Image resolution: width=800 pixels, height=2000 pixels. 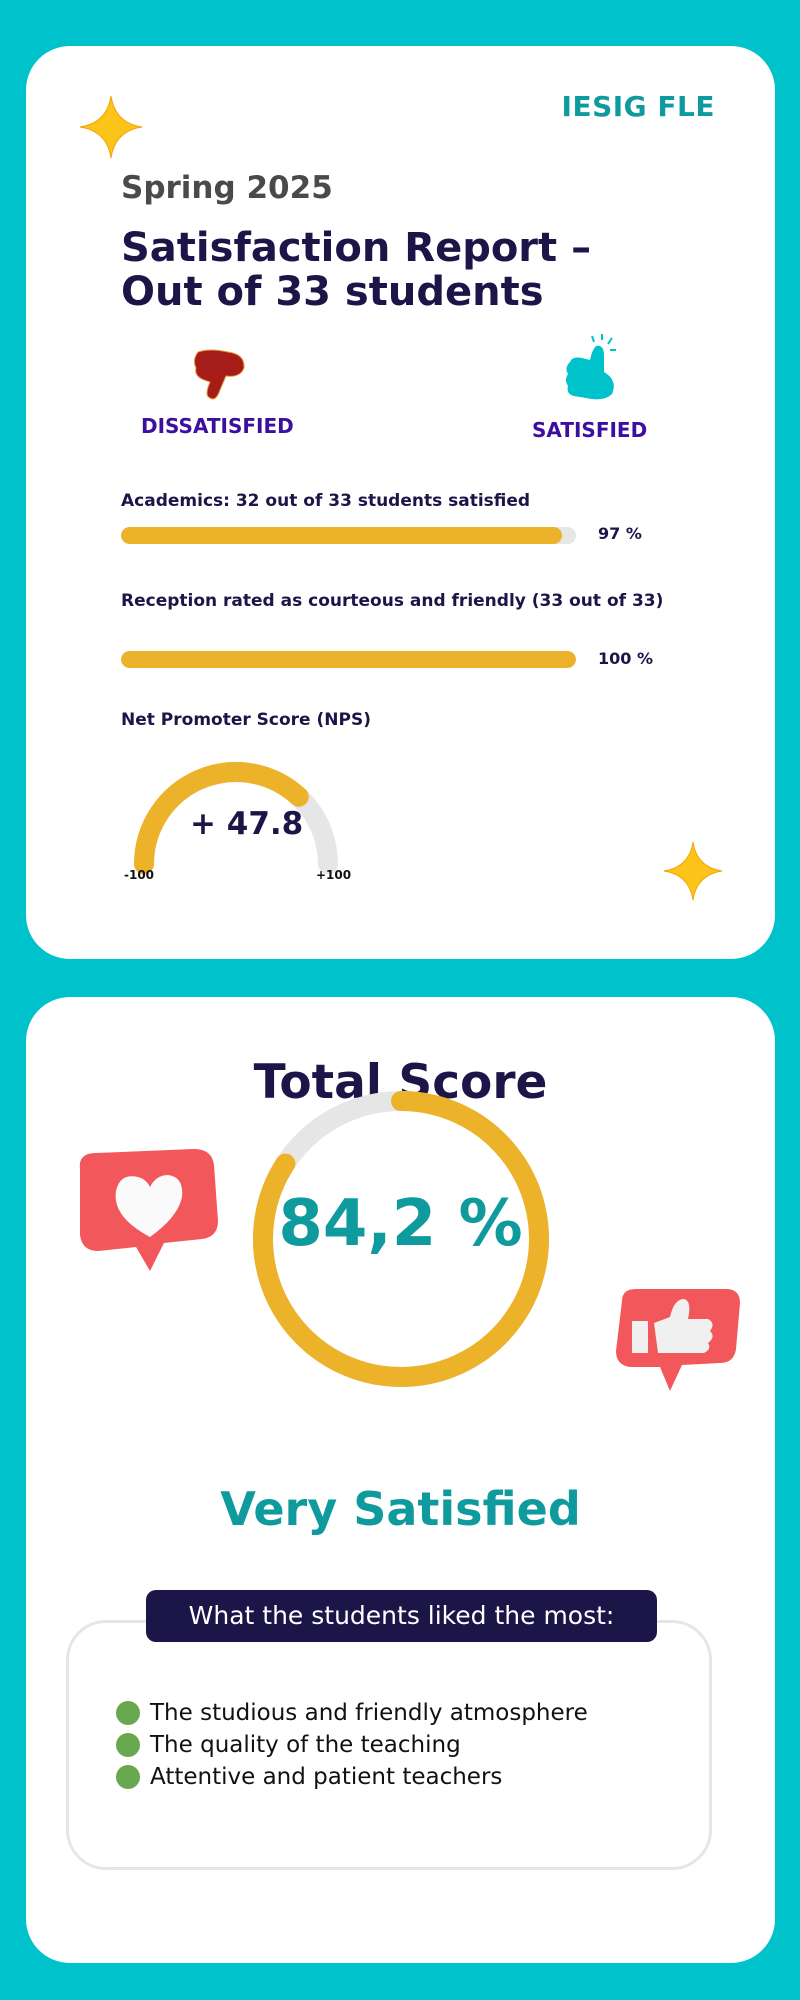 I want to click on nps-gauge-fill, so click(x=221, y=818).